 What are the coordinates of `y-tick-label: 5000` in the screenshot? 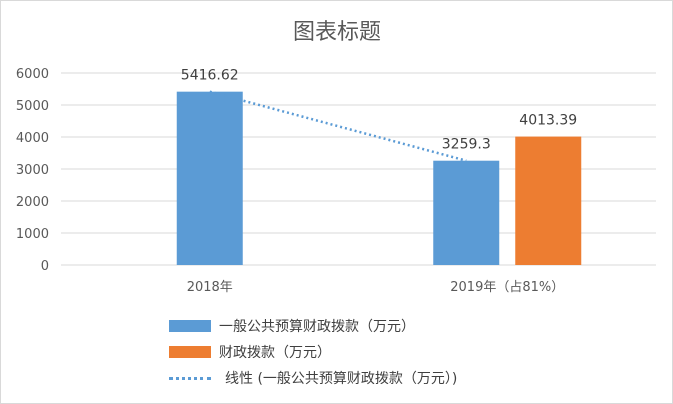 It's located at (32, 106).